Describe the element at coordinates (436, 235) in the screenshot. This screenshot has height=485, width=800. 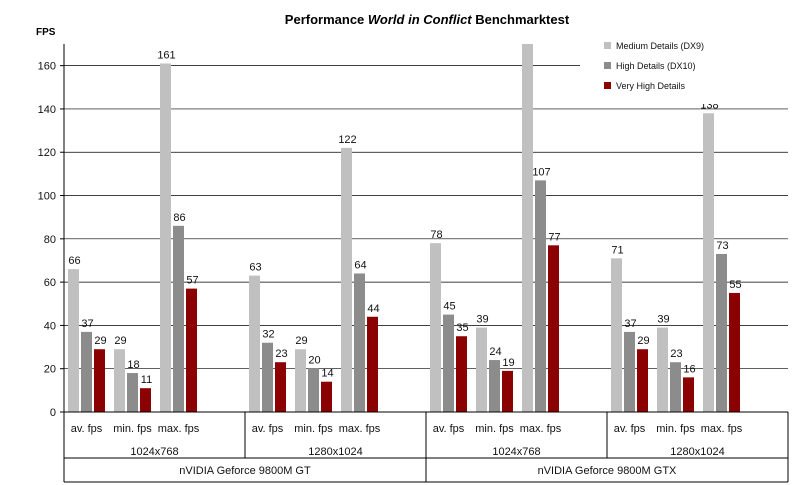
I see `bar-value-label: 78` at that location.